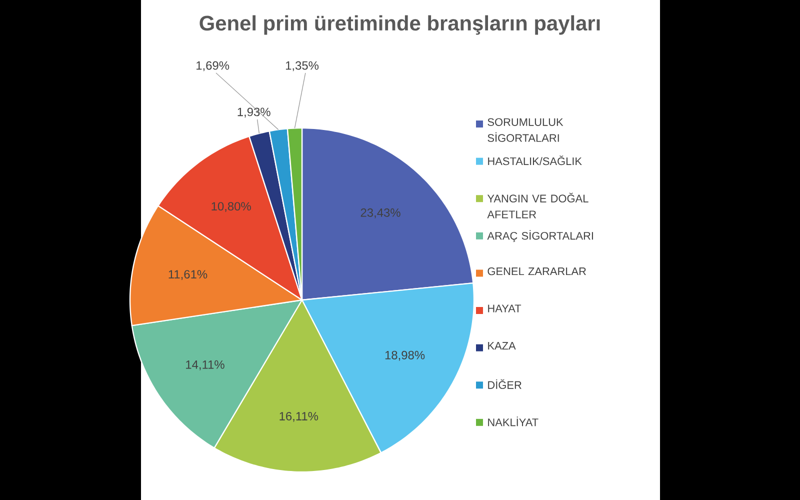 This screenshot has width=800, height=500. What do you see at coordinates (513, 421) in the screenshot?
I see `legend-label: NAKLİYAT` at bounding box center [513, 421].